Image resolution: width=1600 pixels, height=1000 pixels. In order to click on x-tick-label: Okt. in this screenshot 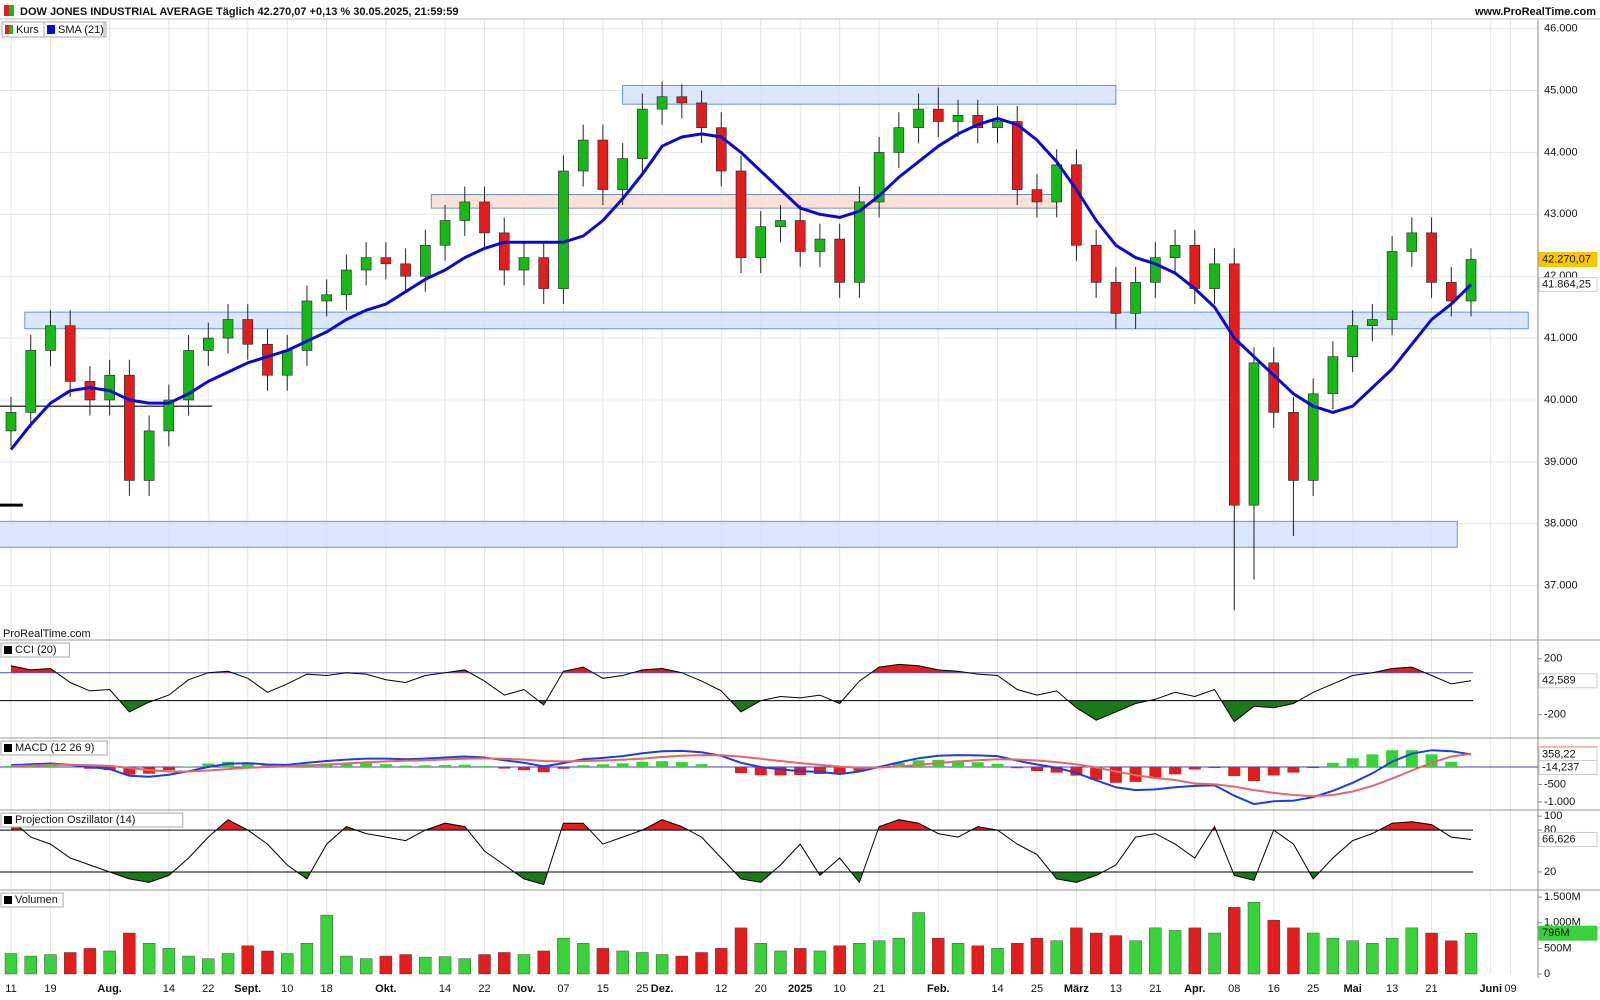, I will do `click(385, 989)`.